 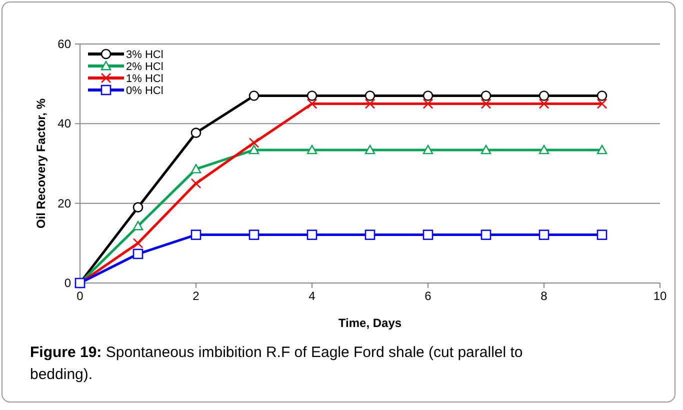 I want to click on x-tick-label: 2, so click(x=196, y=296).